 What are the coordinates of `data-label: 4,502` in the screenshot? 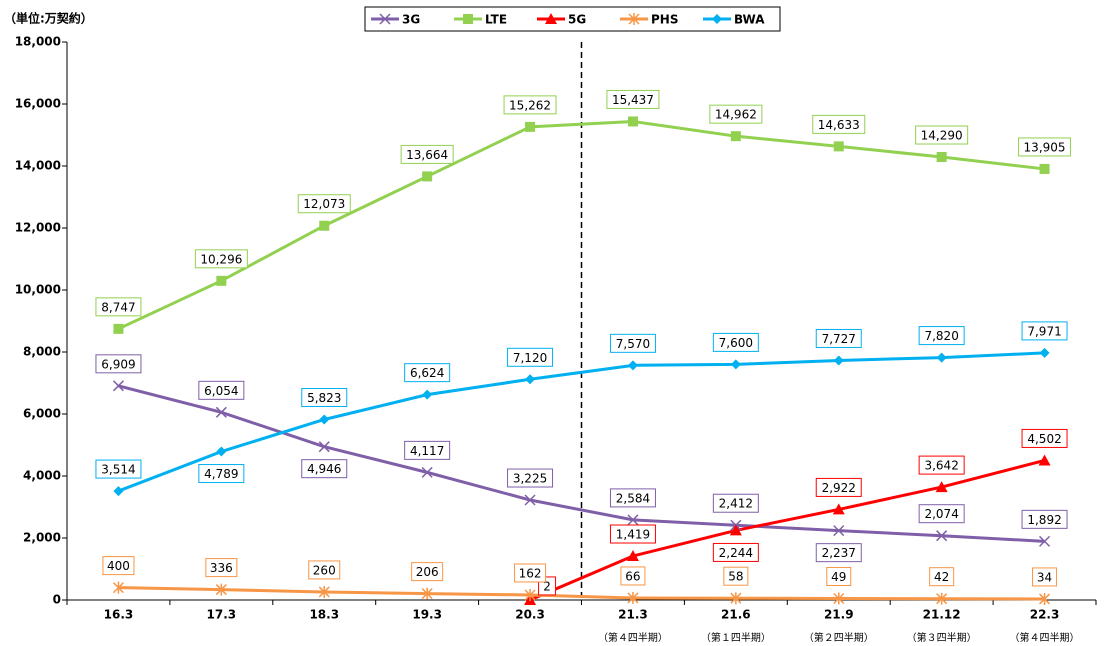 It's located at (1044, 439).